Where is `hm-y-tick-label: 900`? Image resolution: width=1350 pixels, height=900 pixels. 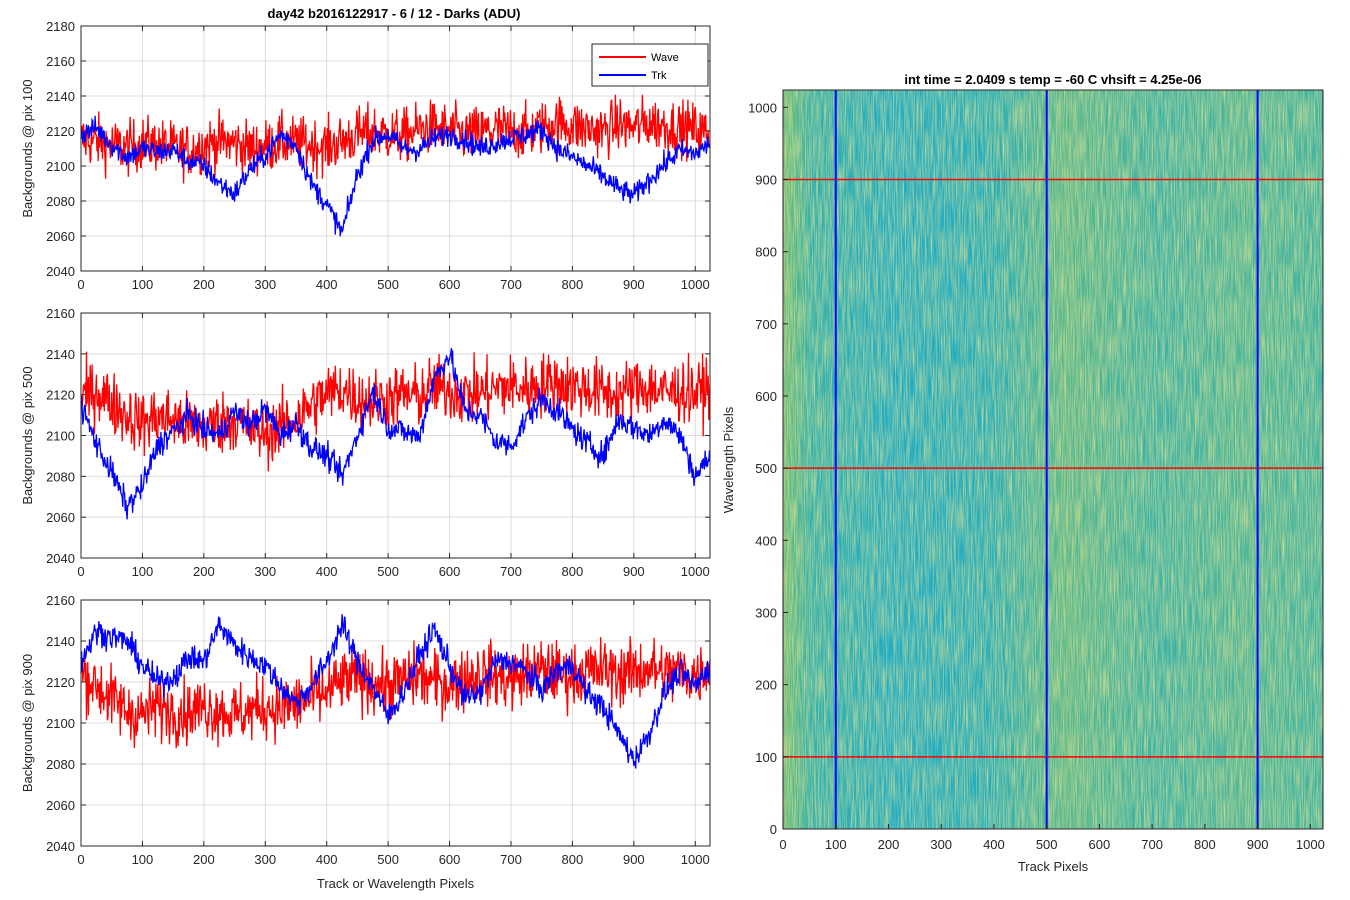 hm-y-tick-label: 900 is located at coordinates (766, 179).